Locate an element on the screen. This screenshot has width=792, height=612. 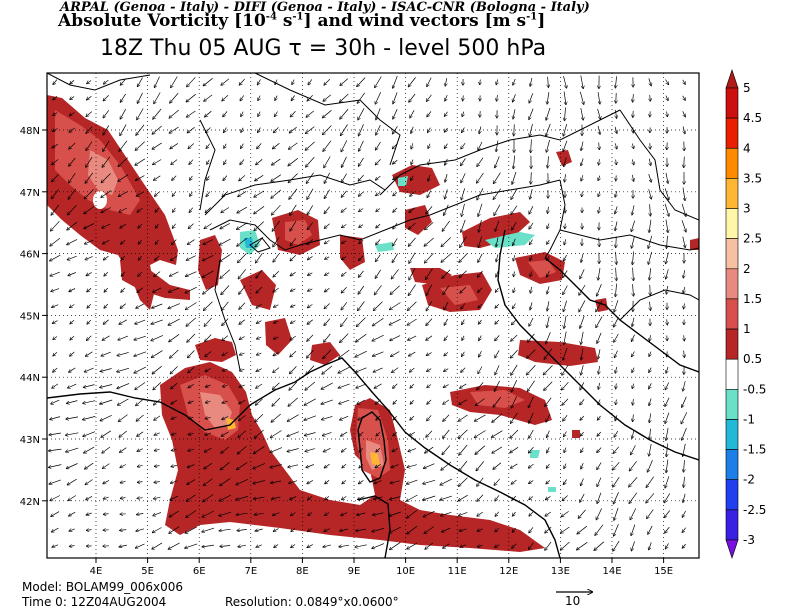
border-france-italy is located at coordinates (227, 315).